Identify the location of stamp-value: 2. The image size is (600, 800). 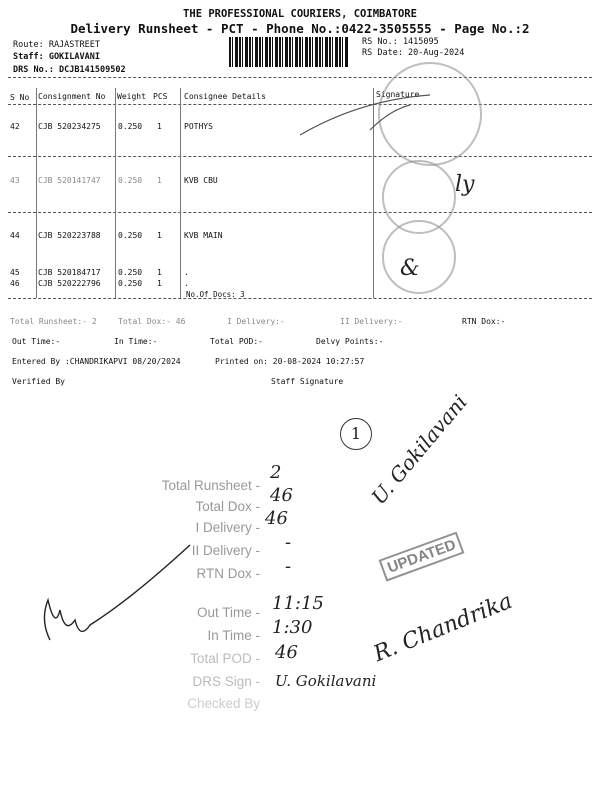
(276, 472).